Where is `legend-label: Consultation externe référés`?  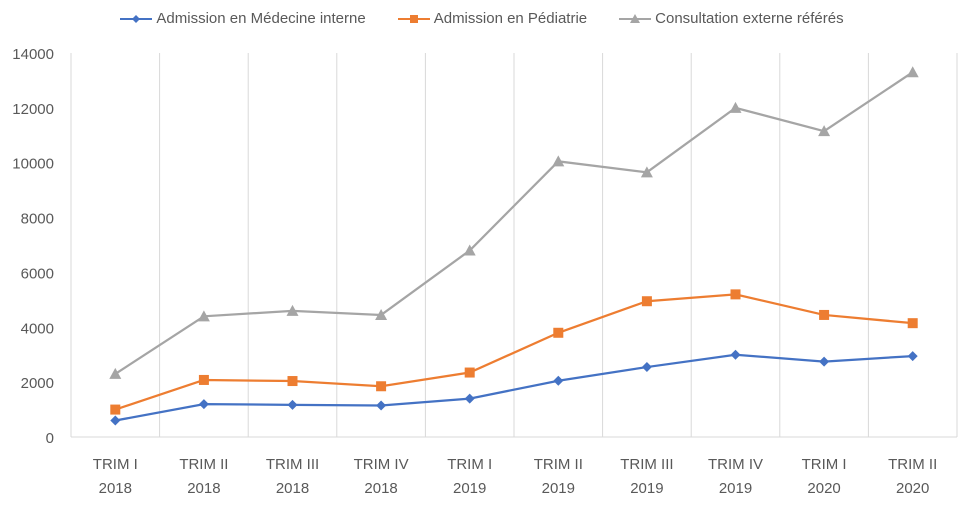
legend-label: Consultation externe référés is located at coordinates (749, 18).